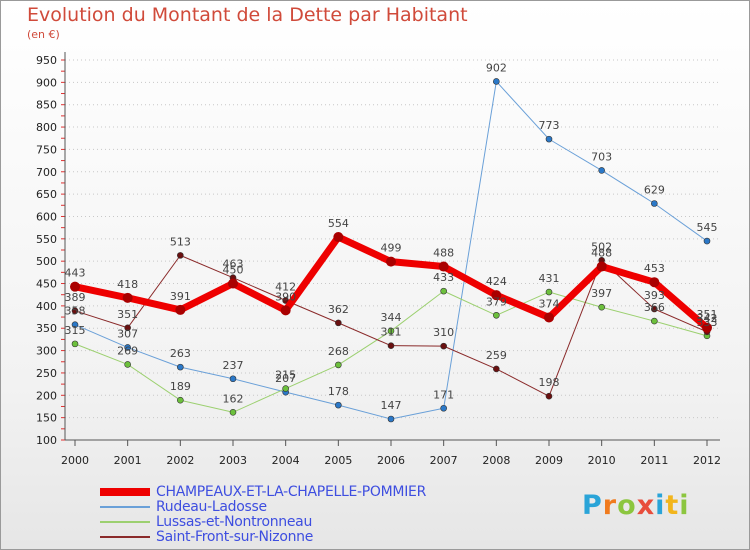 This screenshot has width=750, height=550. I want to click on point-champeaux-et-la-chapelle-pommier-2010, so click(601, 266).